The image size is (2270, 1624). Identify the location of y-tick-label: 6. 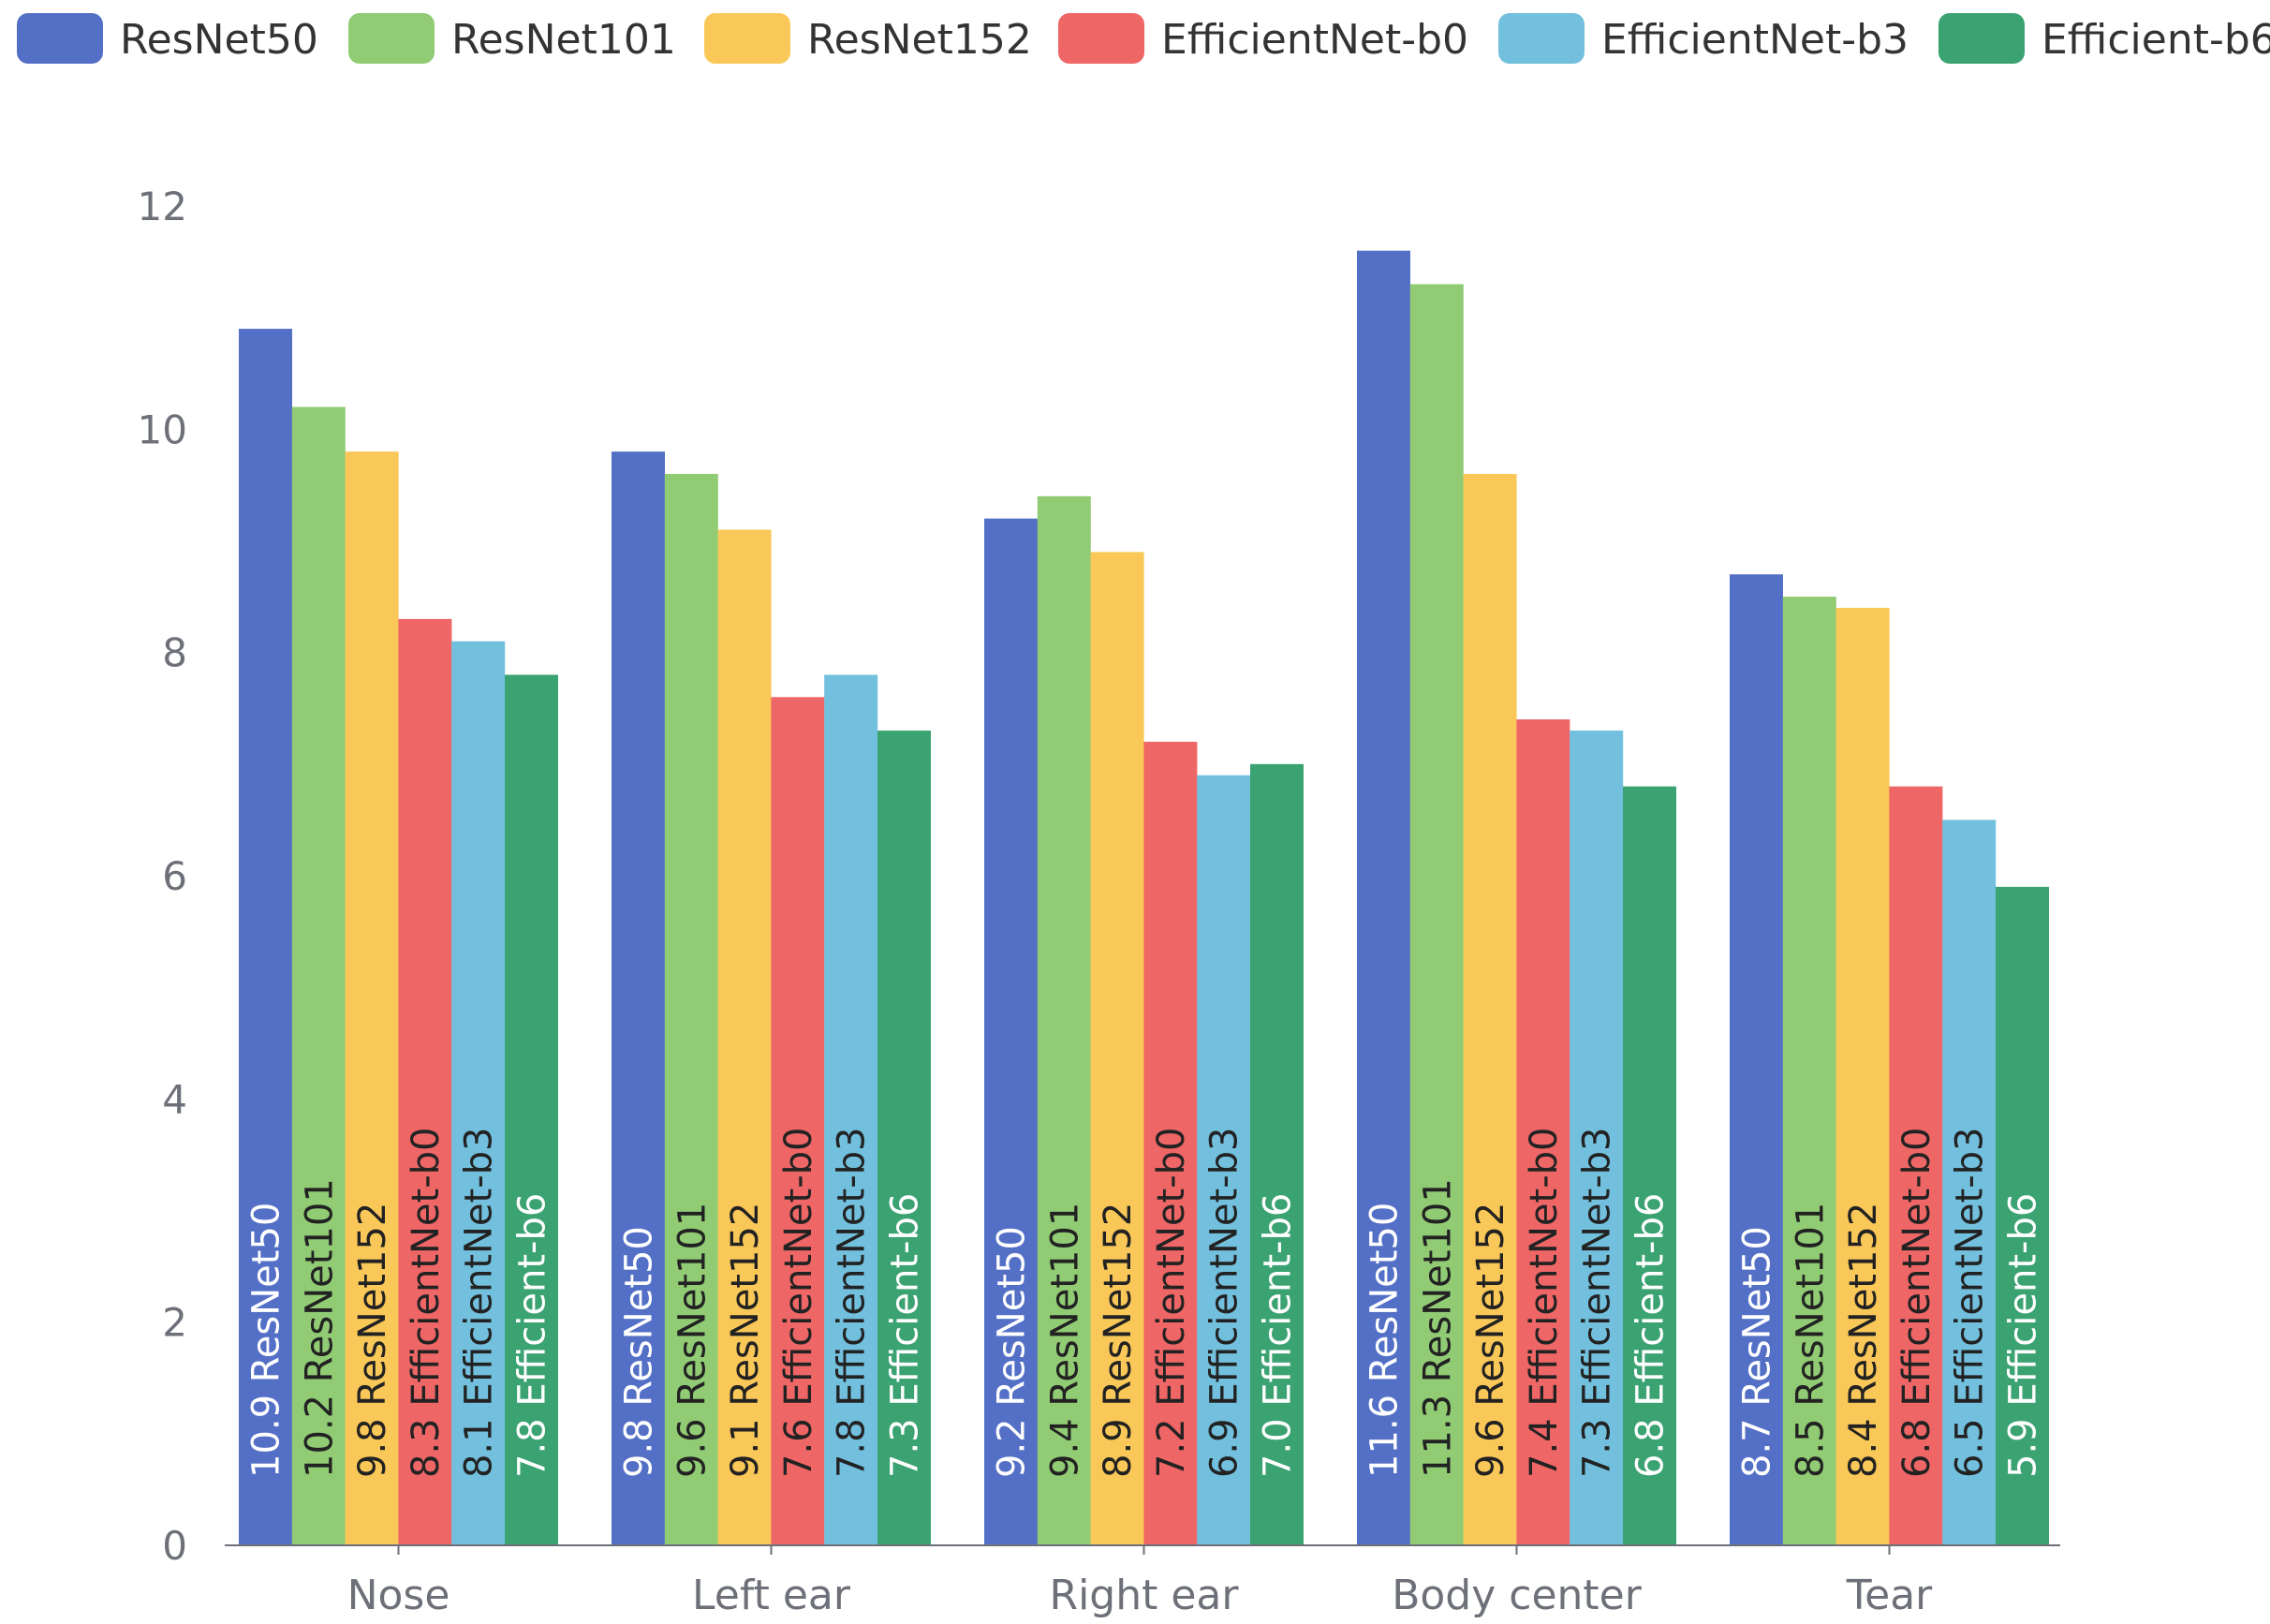
(174, 876).